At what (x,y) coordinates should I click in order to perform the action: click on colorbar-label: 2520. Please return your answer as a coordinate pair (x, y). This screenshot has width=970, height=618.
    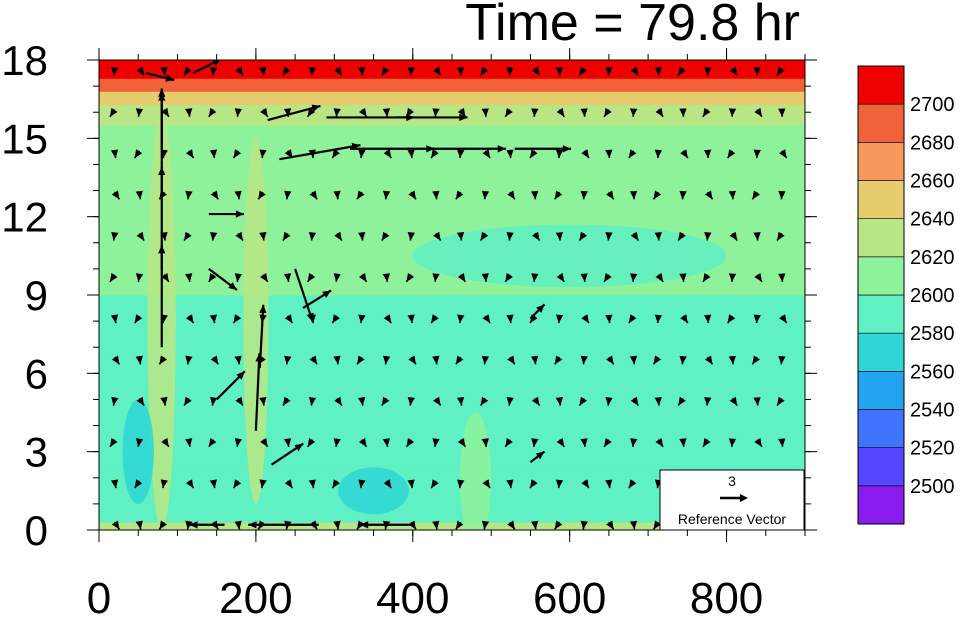
    Looking at the image, I should click on (932, 449).